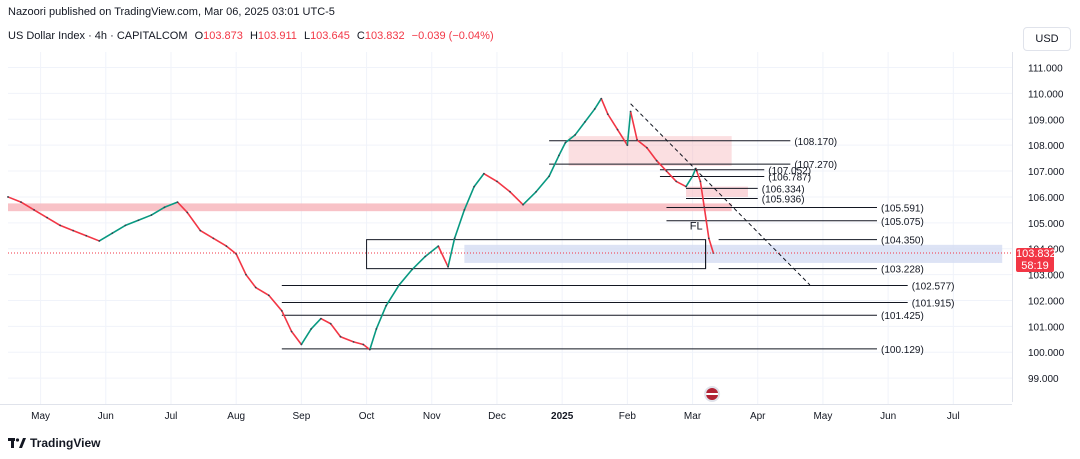 This screenshot has width=1080, height=459. I want to click on close-value: 103.832, so click(384, 36).